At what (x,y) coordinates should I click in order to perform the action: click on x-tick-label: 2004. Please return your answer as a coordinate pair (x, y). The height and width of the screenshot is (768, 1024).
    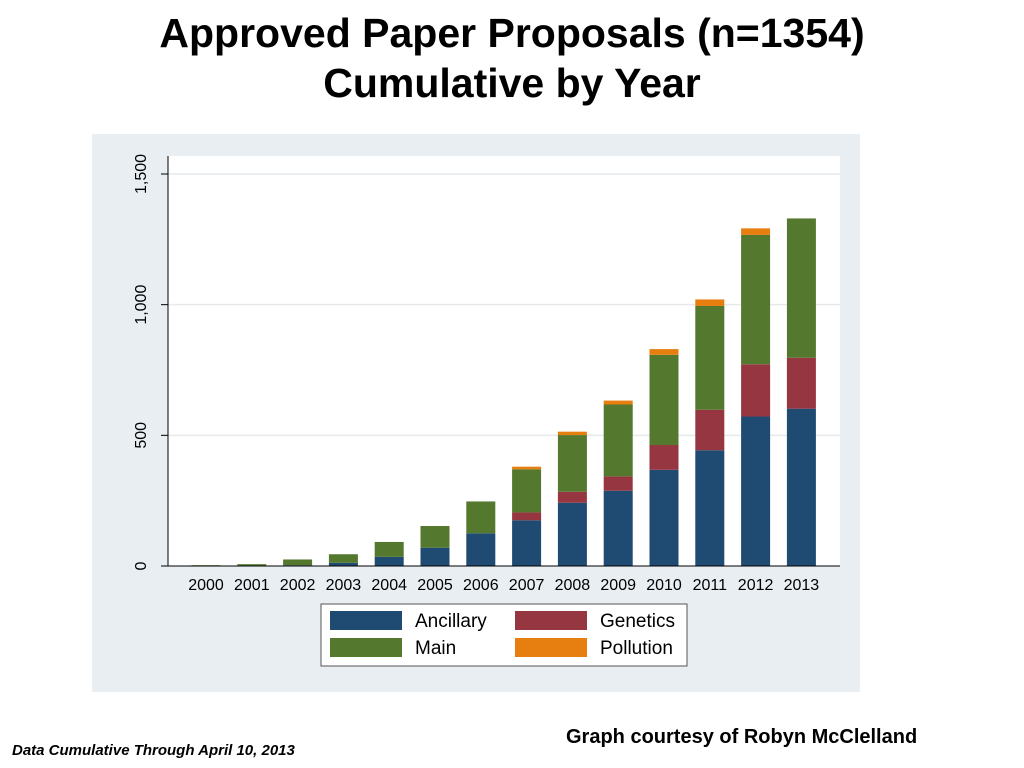
    Looking at the image, I should click on (389, 585).